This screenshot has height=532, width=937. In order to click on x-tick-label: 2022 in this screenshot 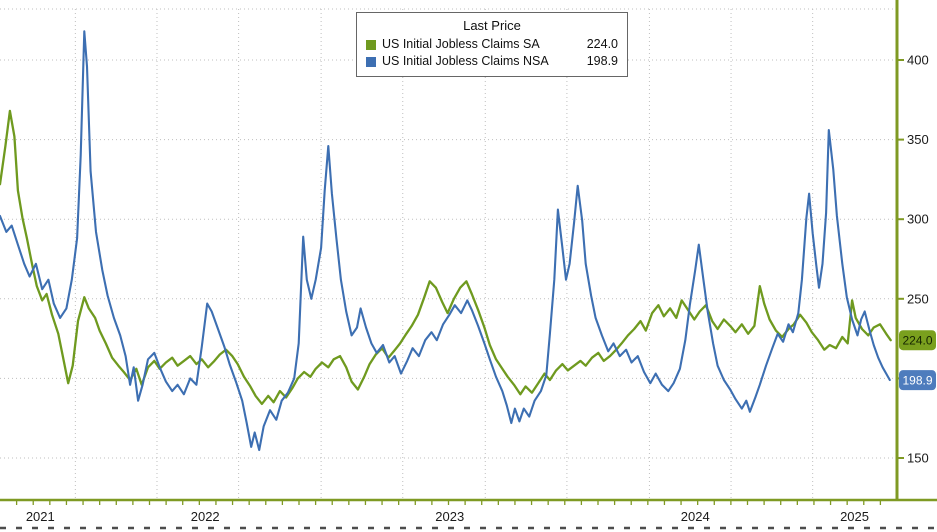, I will do `click(205, 516)`.